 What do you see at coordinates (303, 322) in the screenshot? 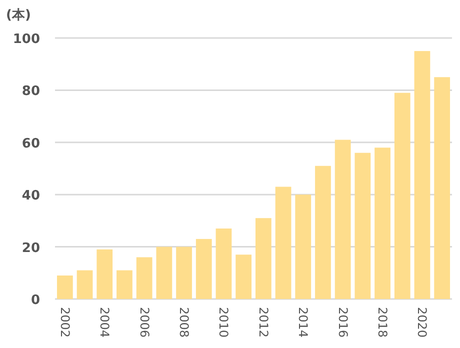
I see `x-tick-label: 2014` at bounding box center [303, 322].